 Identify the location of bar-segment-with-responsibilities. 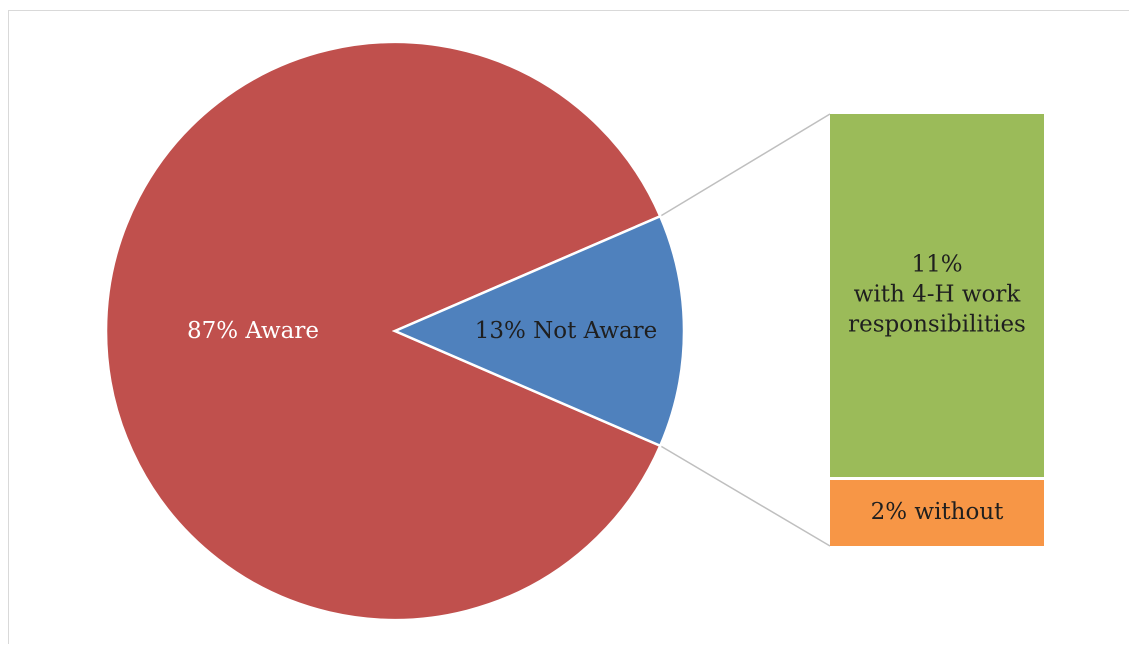
(937, 295).